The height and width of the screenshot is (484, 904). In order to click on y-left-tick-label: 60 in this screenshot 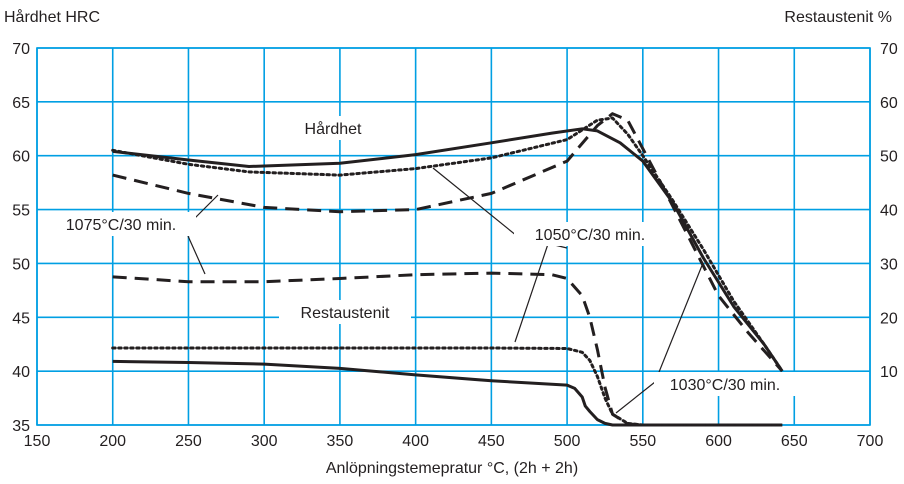, I will do `click(21, 157)`.